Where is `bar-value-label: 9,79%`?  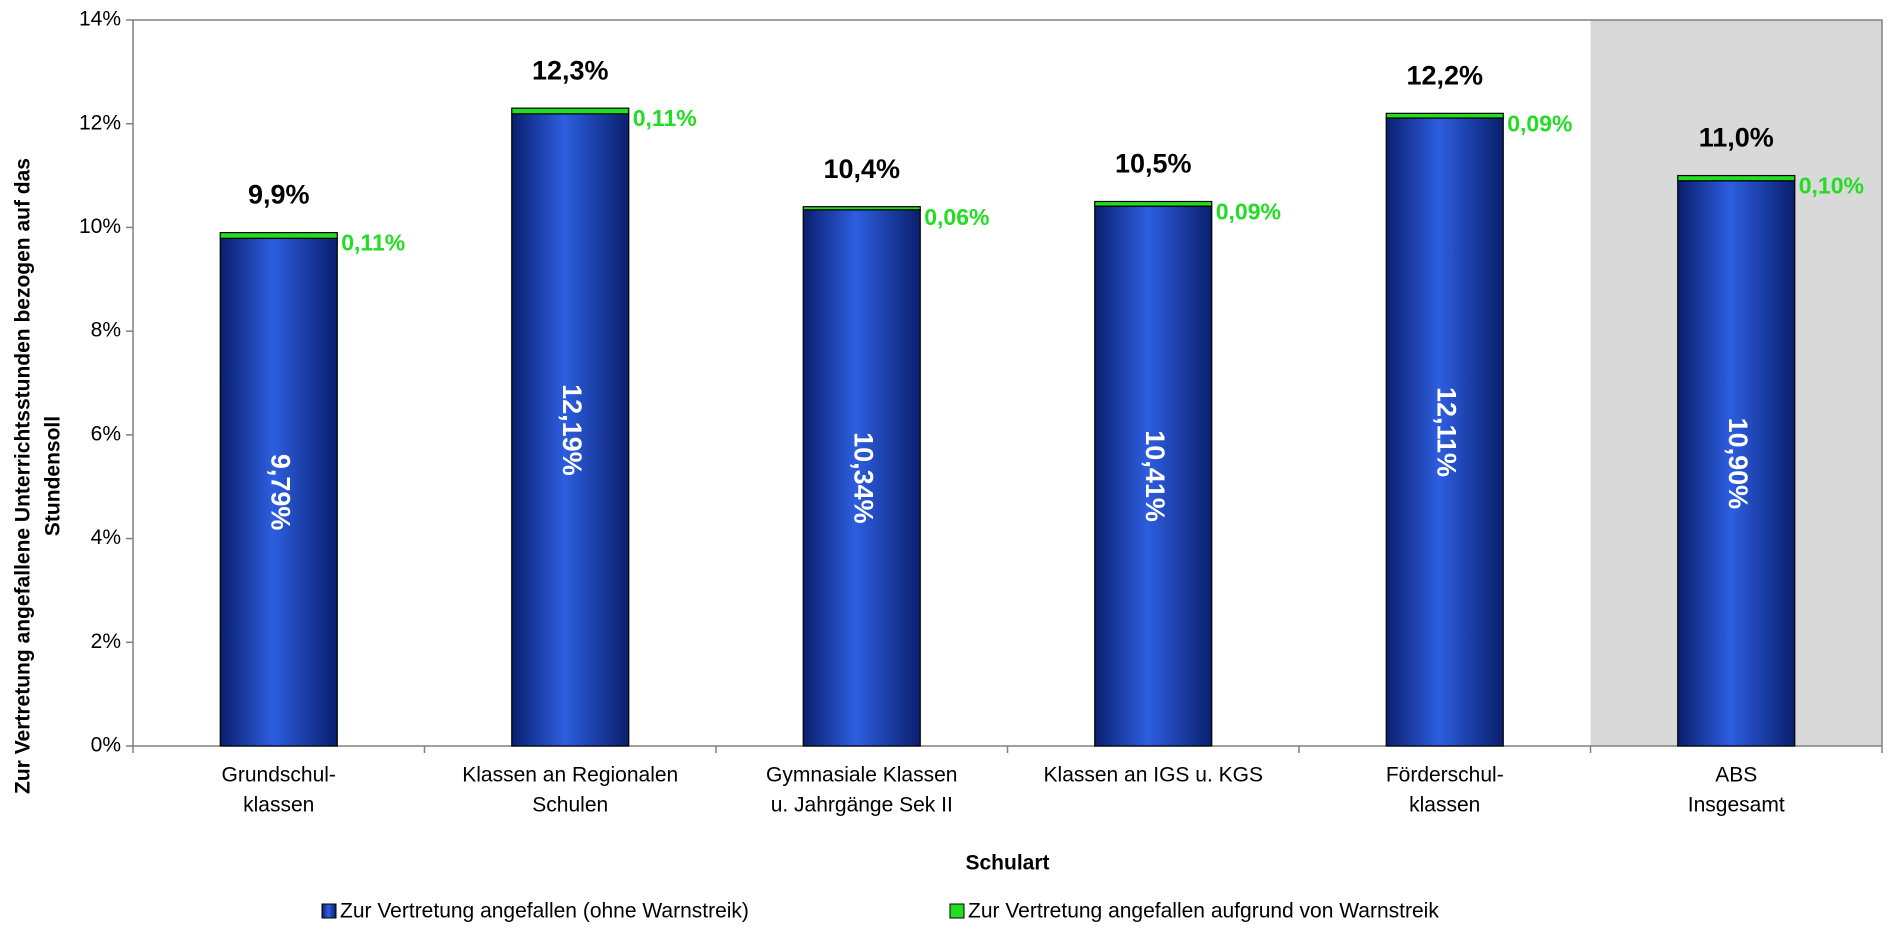 bar-value-label: 9,79% is located at coordinates (281, 492).